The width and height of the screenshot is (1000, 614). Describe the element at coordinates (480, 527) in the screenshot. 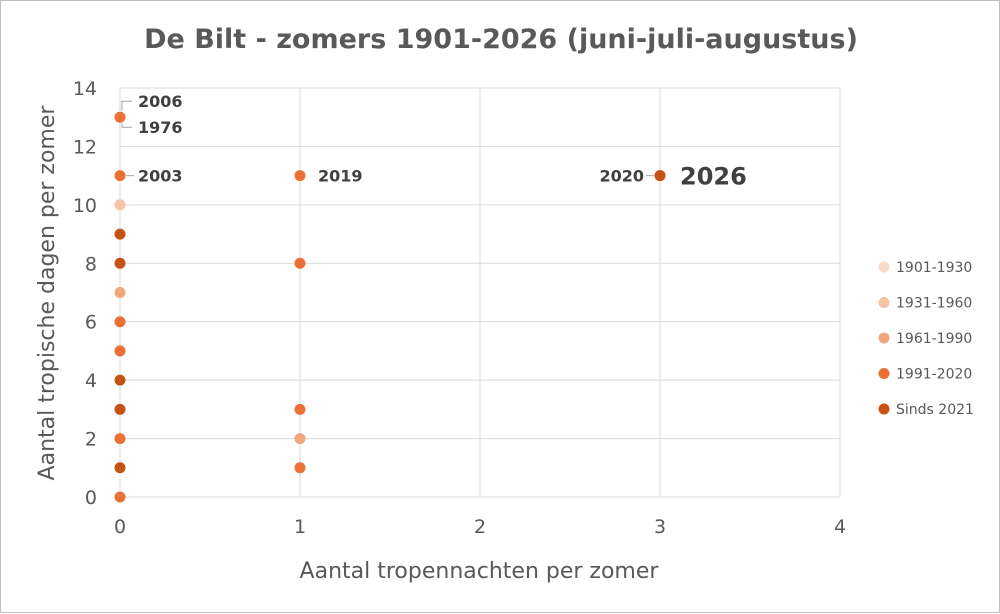

I see `x-tick-label: 2` at that location.